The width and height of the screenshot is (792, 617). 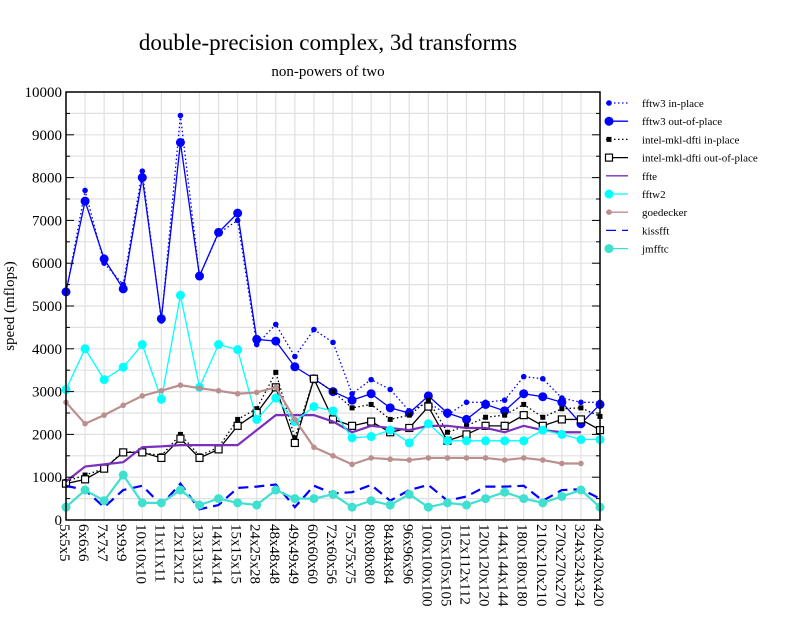 What do you see at coordinates (522, 565) in the screenshot?
I see `x-tick-label: 180x180x180` at bounding box center [522, 565].